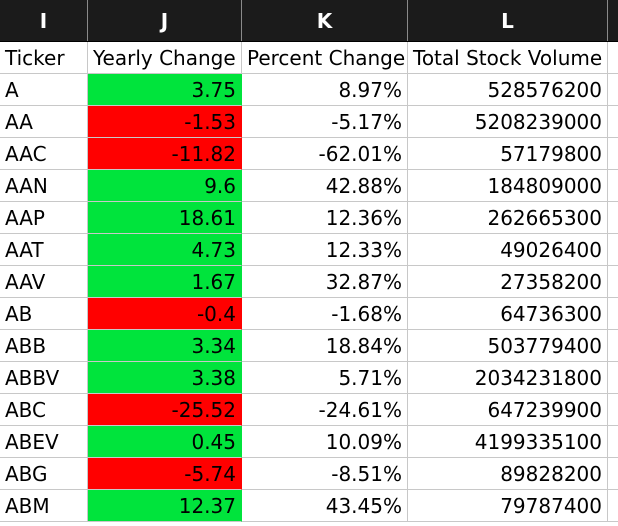 Image resolution: width=618 pixels, height=526 pixels. I want to click on total-volume-cell: 647239900, so click(508, 410).